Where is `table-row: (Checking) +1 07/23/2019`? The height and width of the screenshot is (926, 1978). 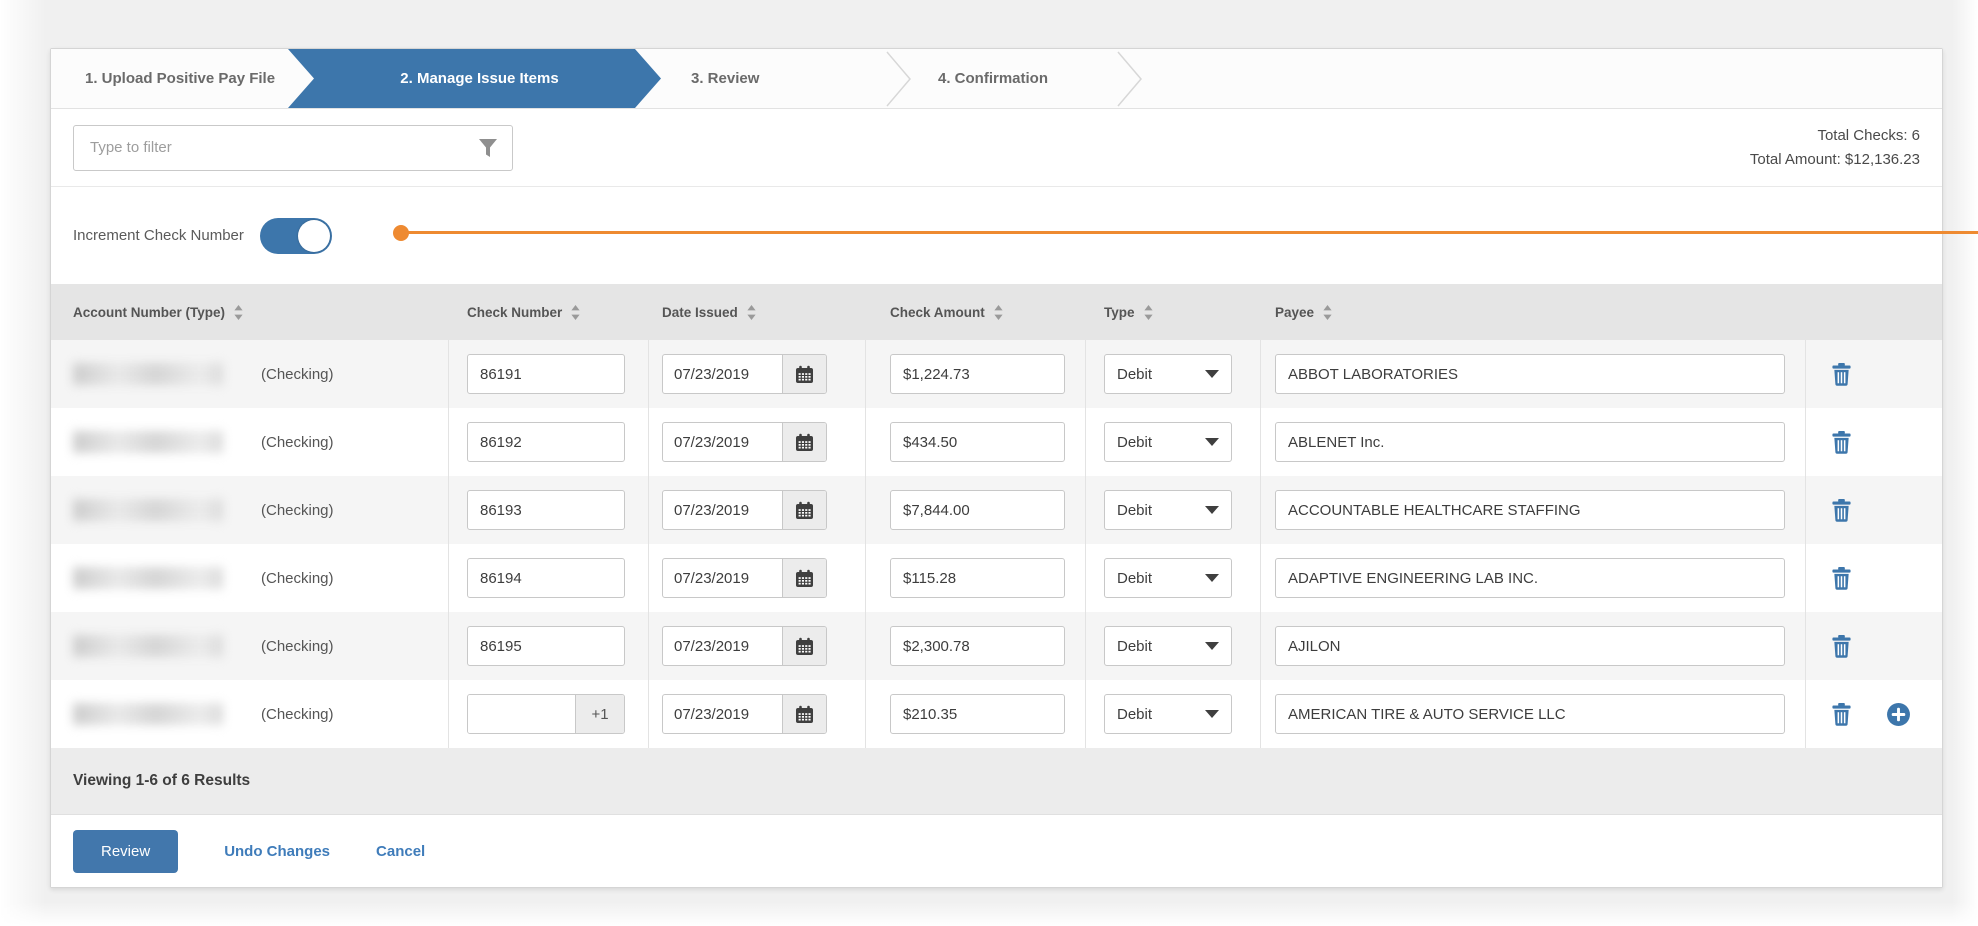
table-row: (Checking) +1 07/23/2019 is located at coordinates (996, 714).